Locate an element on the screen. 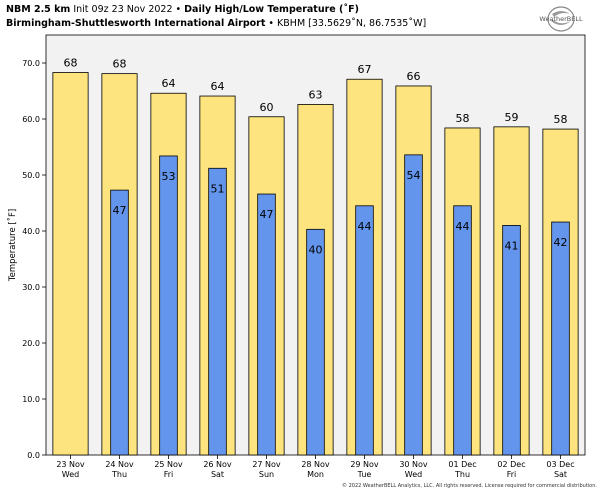 This screenshot has height=493, width=600. low-value-label: 53 is located at coordinates (169, 176).